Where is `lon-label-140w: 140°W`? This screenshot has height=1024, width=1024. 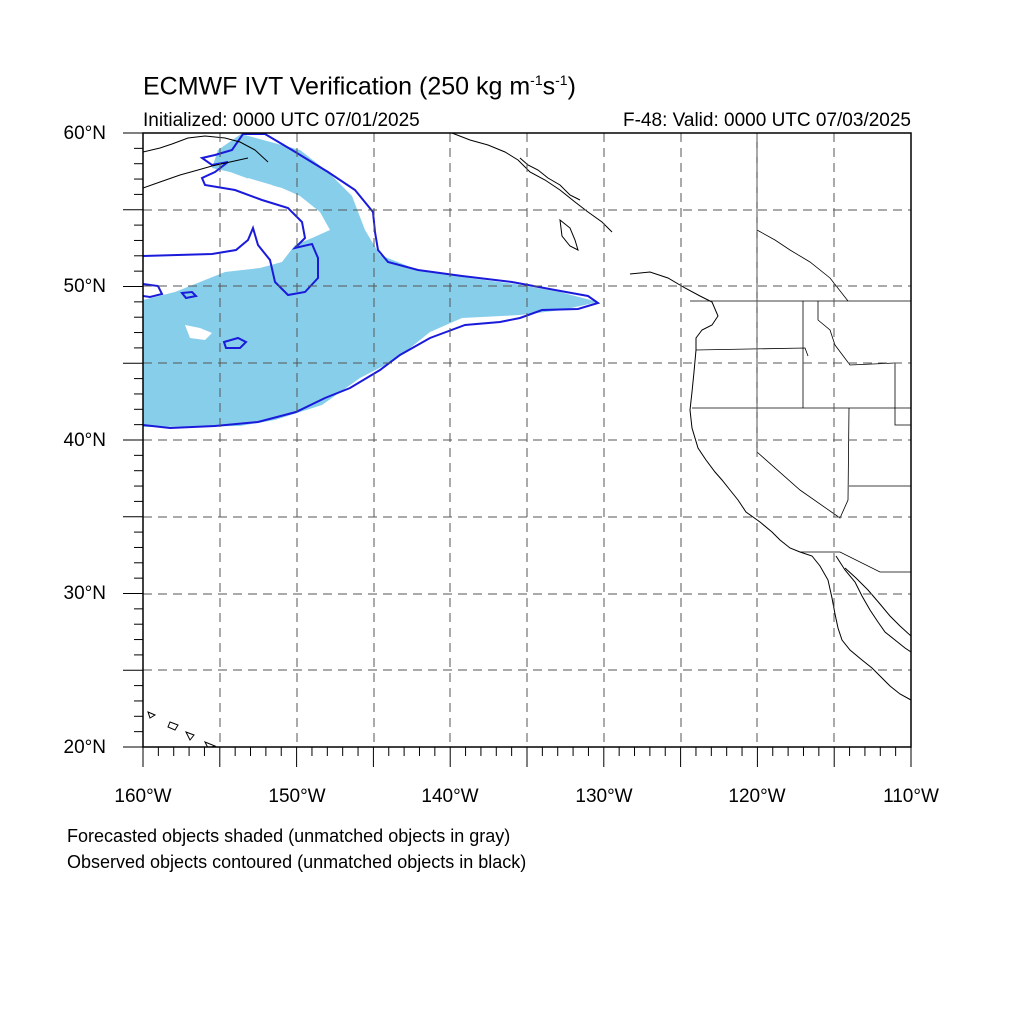
lon-label-140w: 140°W is located at coordinates (450, 796).